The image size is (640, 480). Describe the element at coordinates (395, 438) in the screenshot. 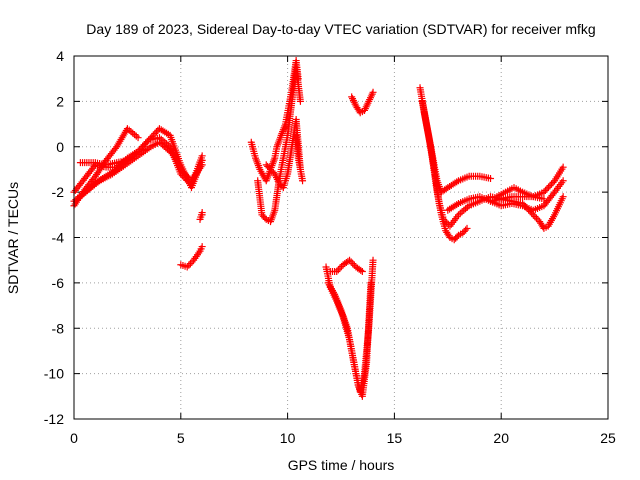

I see `x-tick-label: 15` at that location.